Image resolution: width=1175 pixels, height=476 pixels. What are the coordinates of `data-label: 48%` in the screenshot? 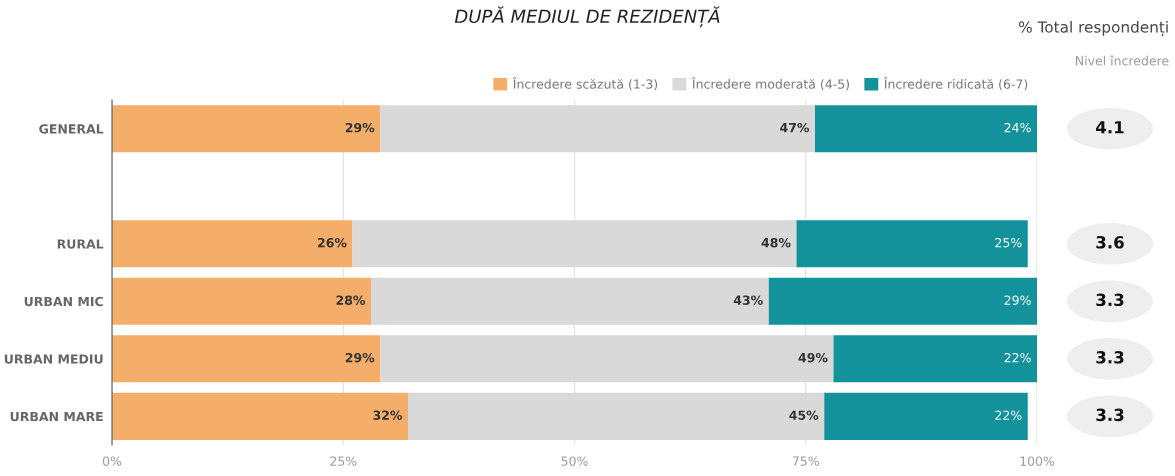 It's located at (776, 242).